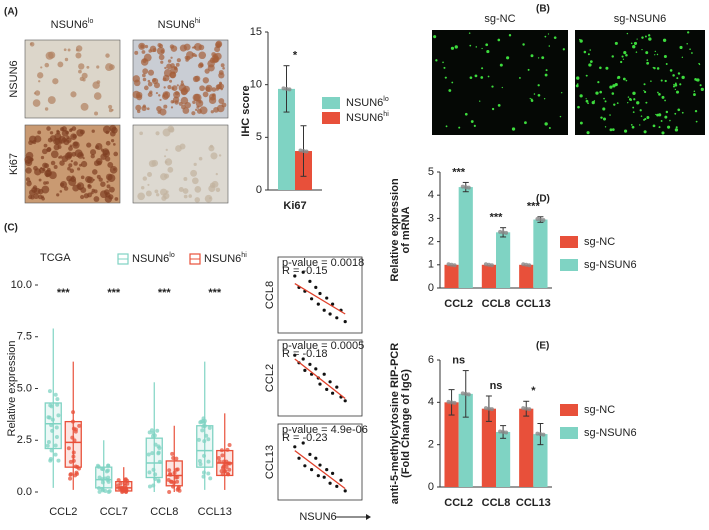  I want to click on box, so click(104, 477).